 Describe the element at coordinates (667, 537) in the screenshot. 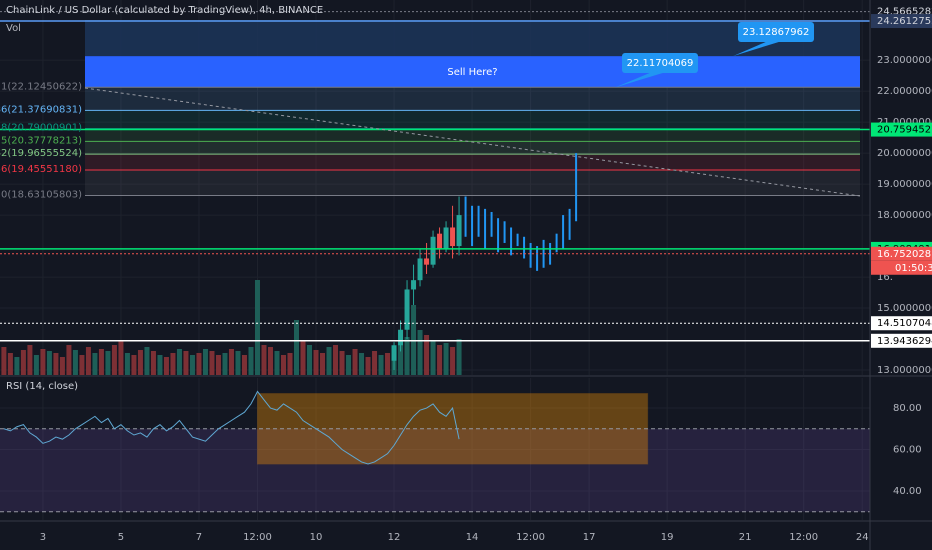

I see `x-tick-label: 19` at that location.